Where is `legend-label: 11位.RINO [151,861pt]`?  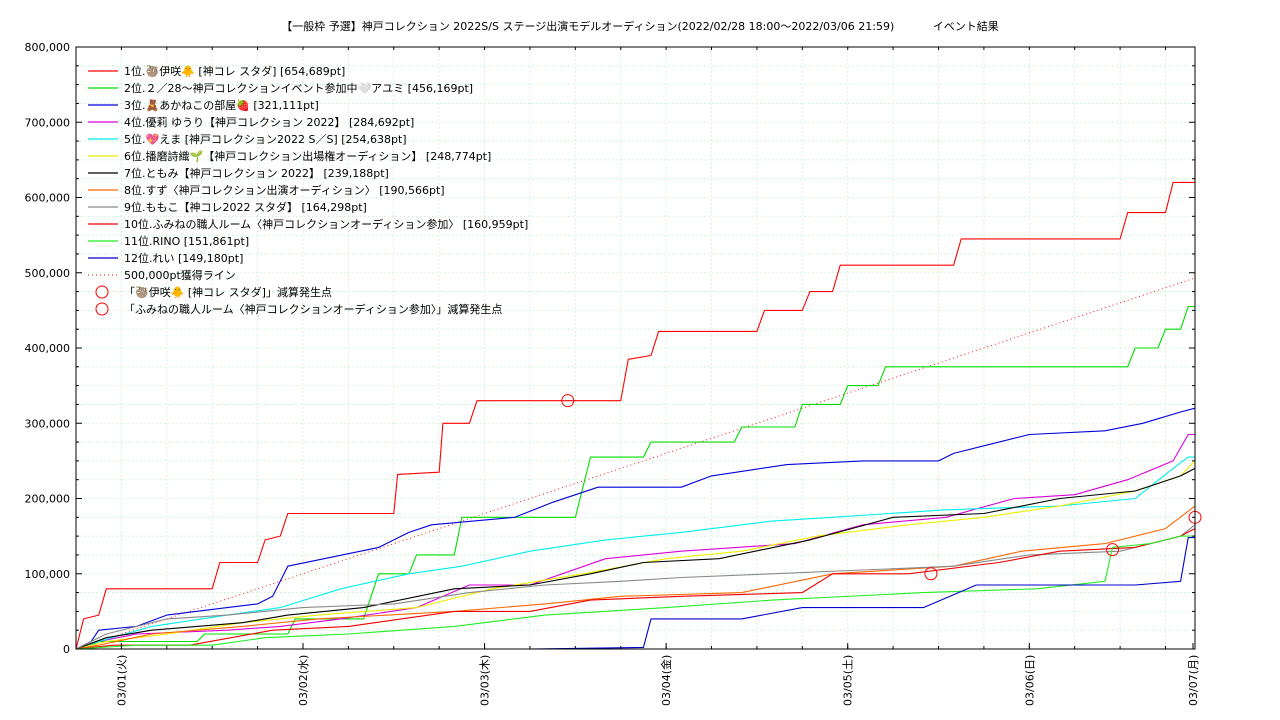 legend-label: 11位.RINO [151,861pt] is located at coordinates (186, 241).